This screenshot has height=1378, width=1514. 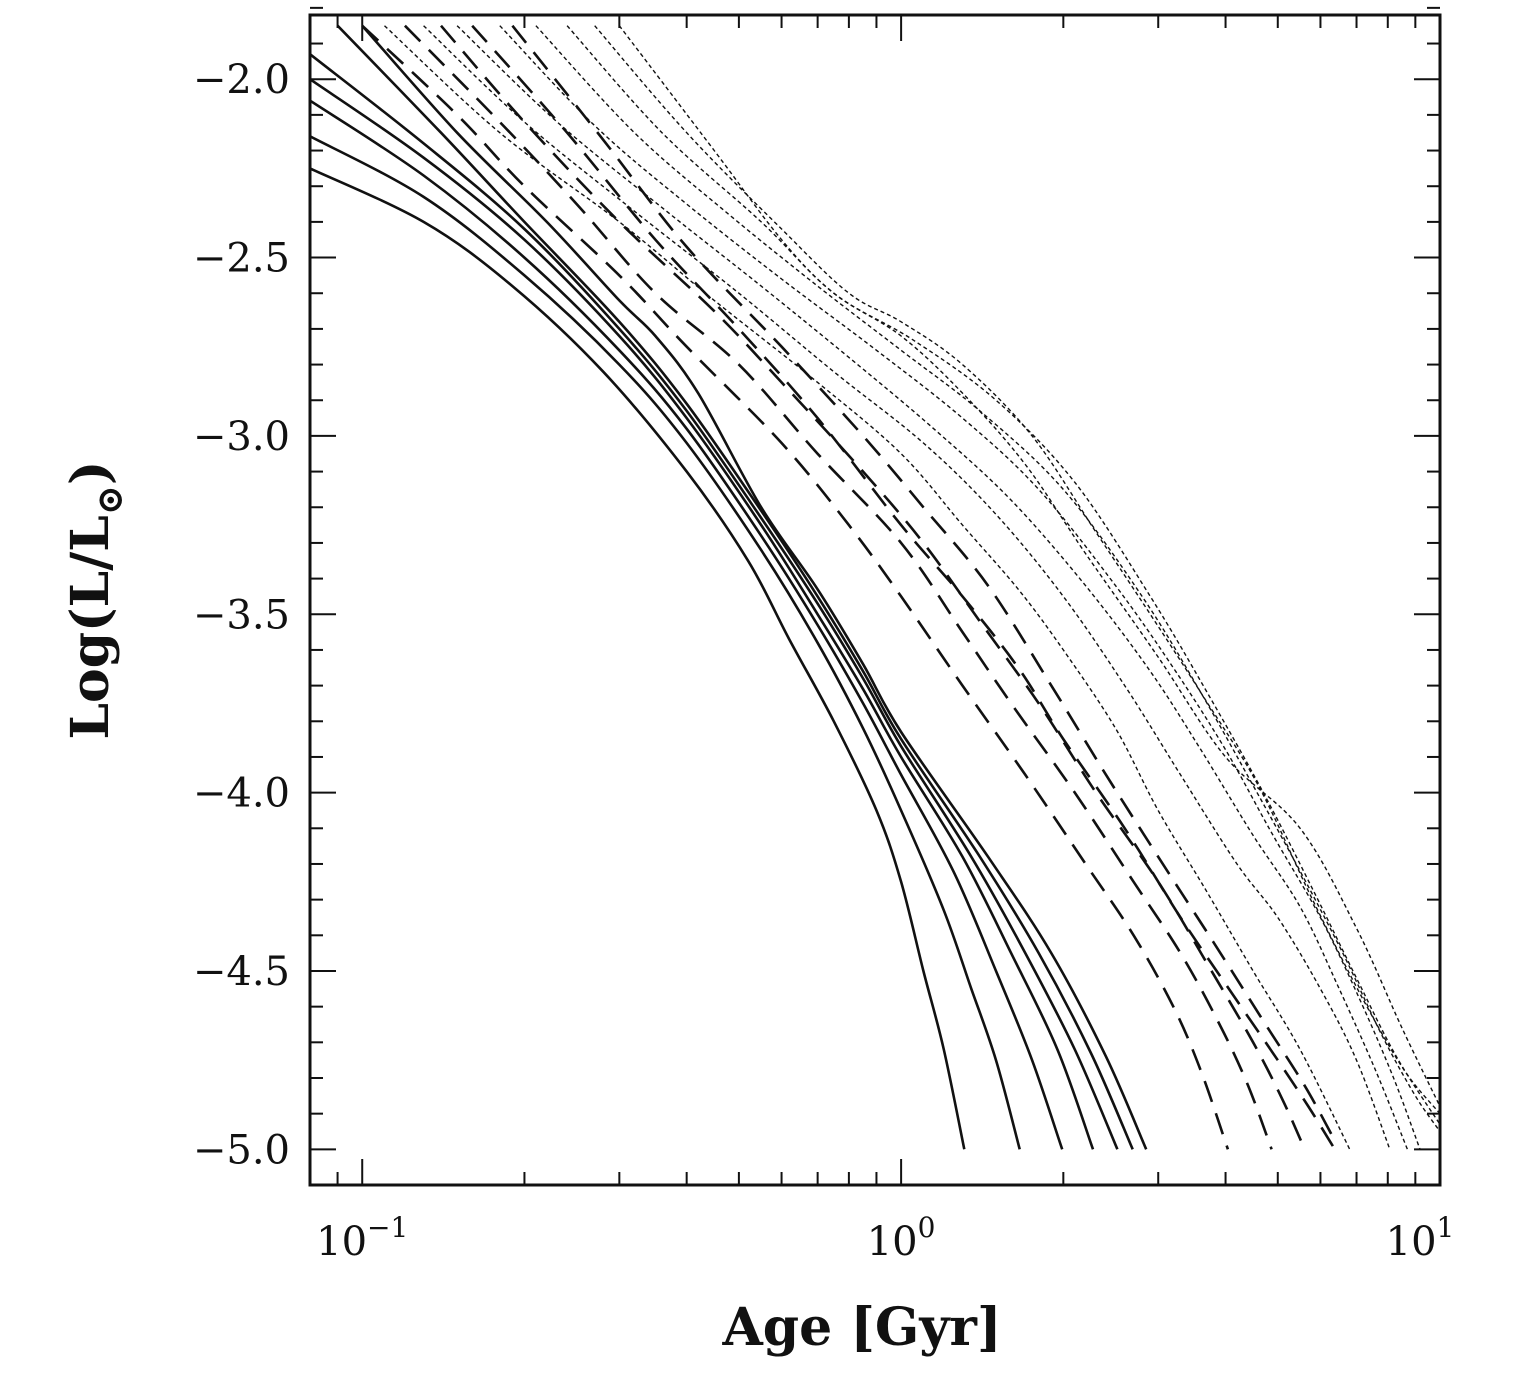 I want to click on x-tick-label: 10¹, so click(x=1420, y=1238).